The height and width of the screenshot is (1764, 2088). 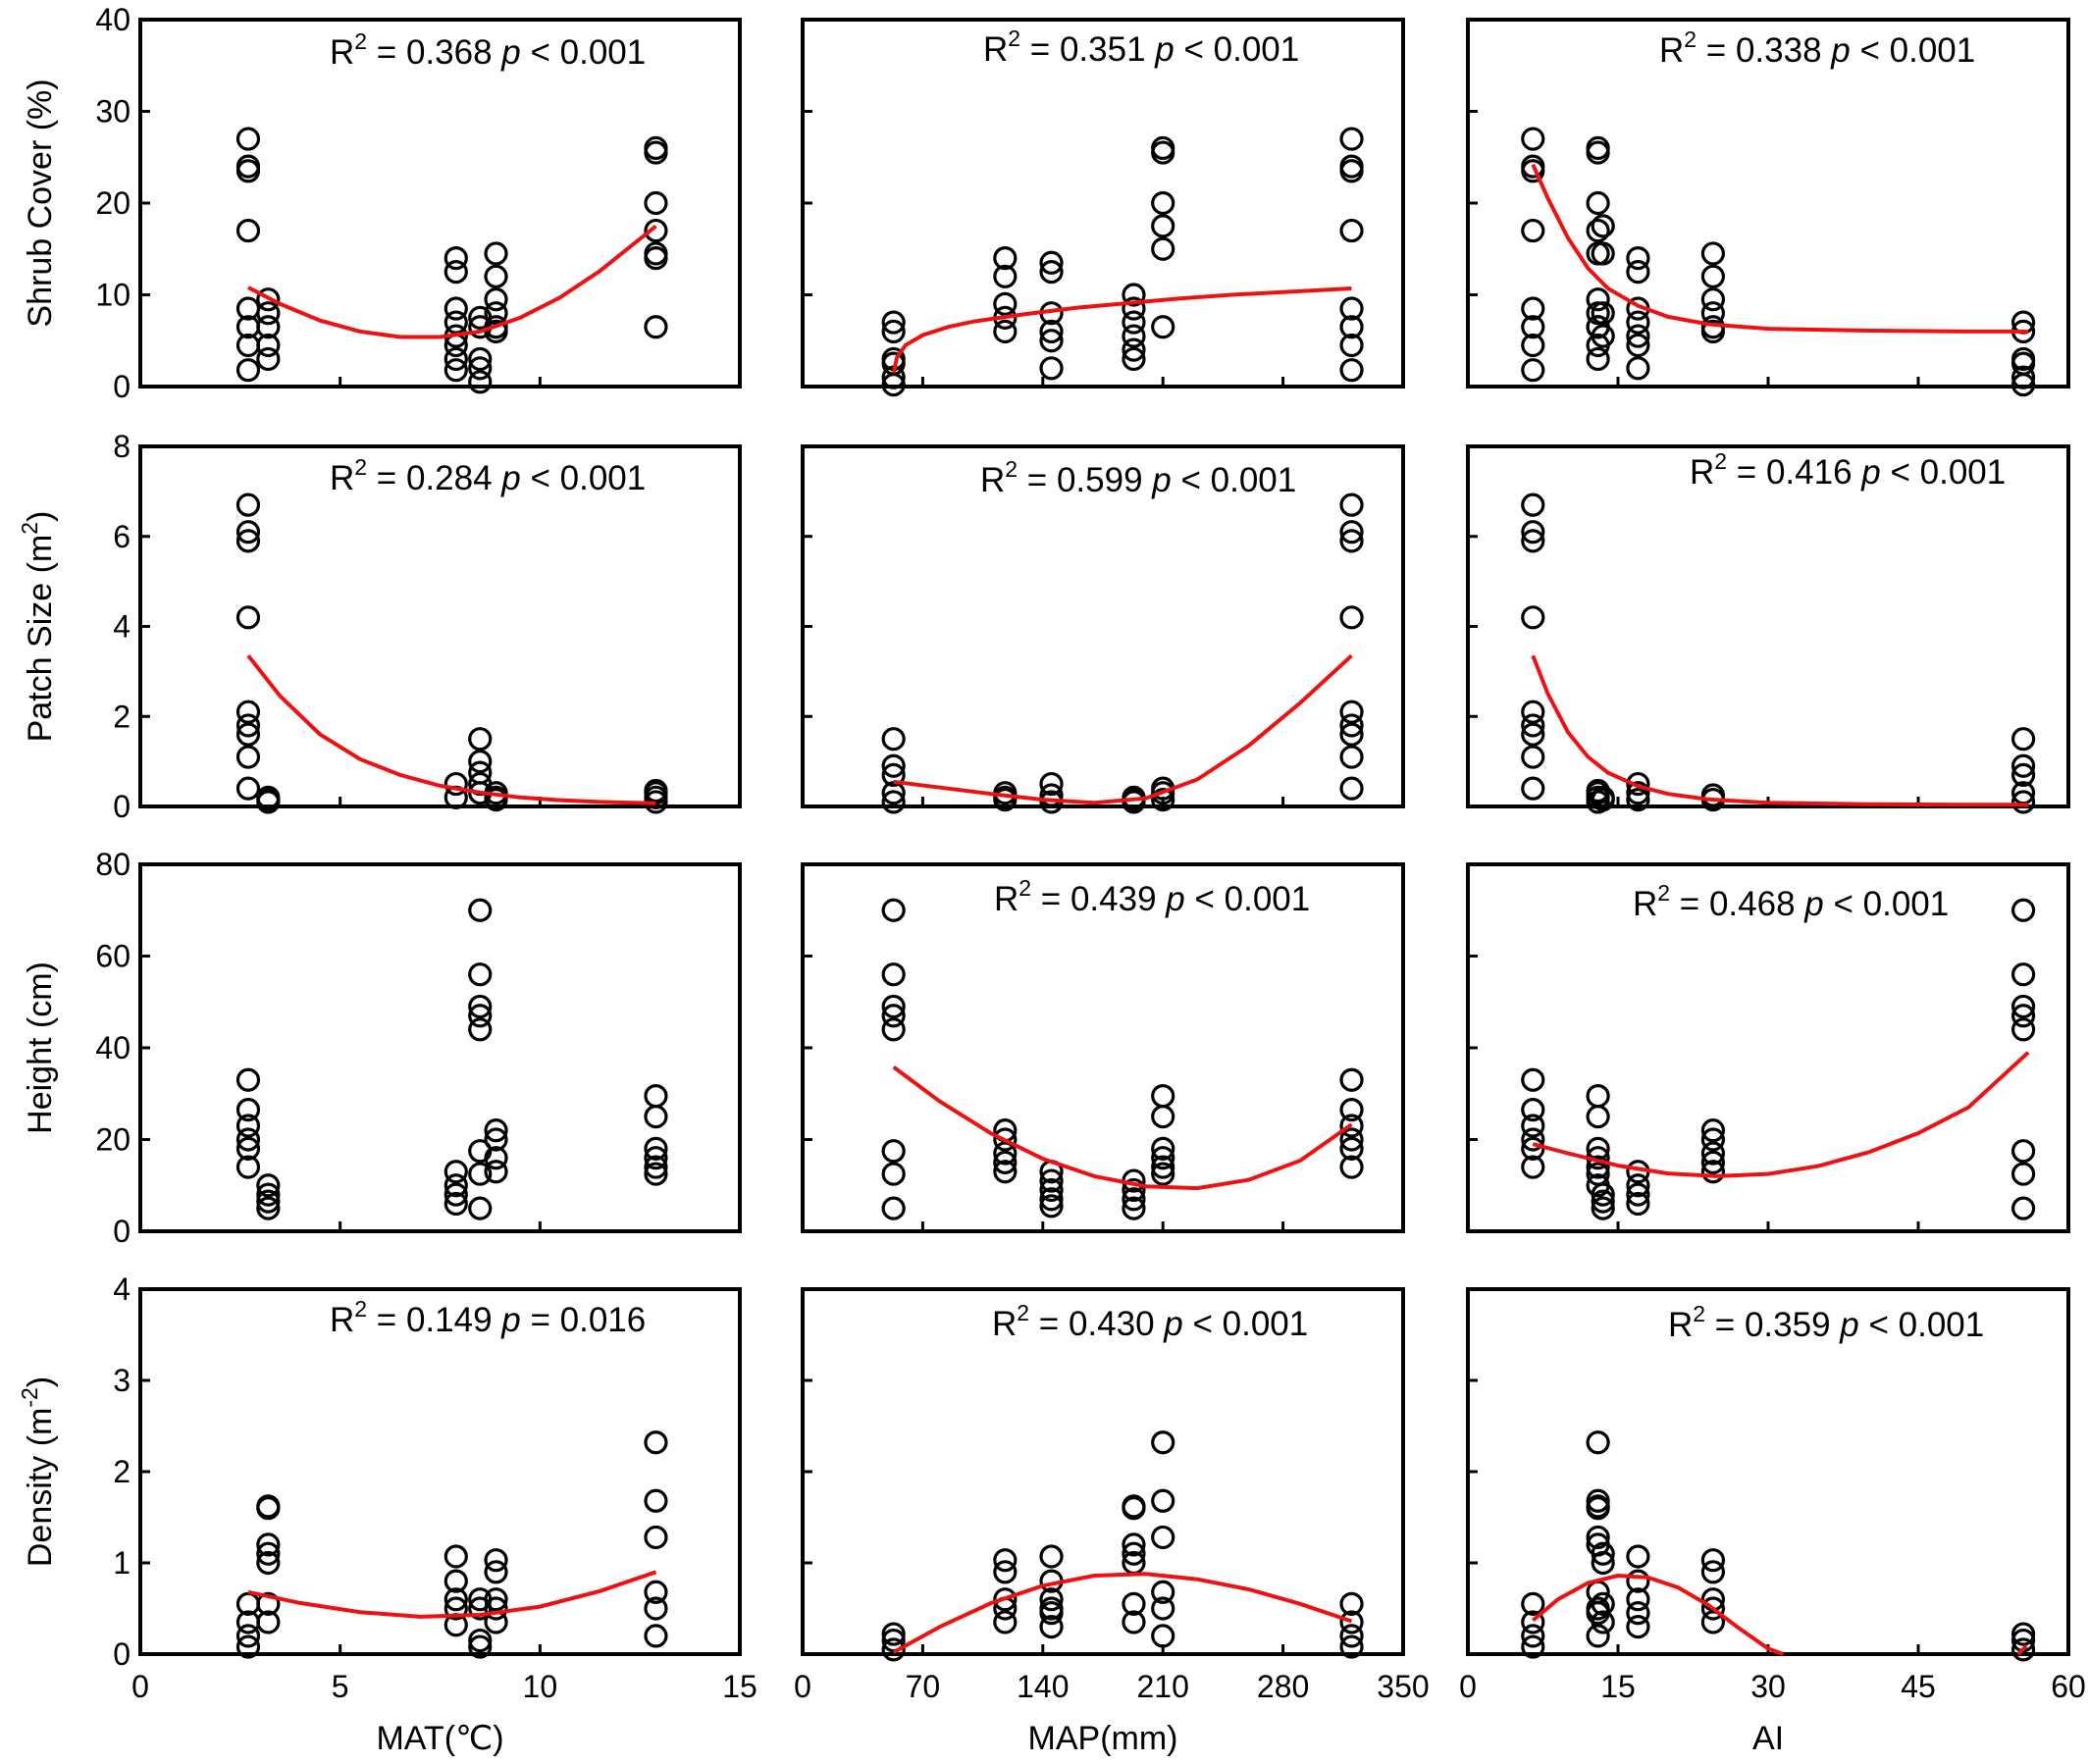 What do you see at coordinates (121, 1471) in the screenshot?
I see `y-tick-label: 2` at bounding box center [121, 1471].